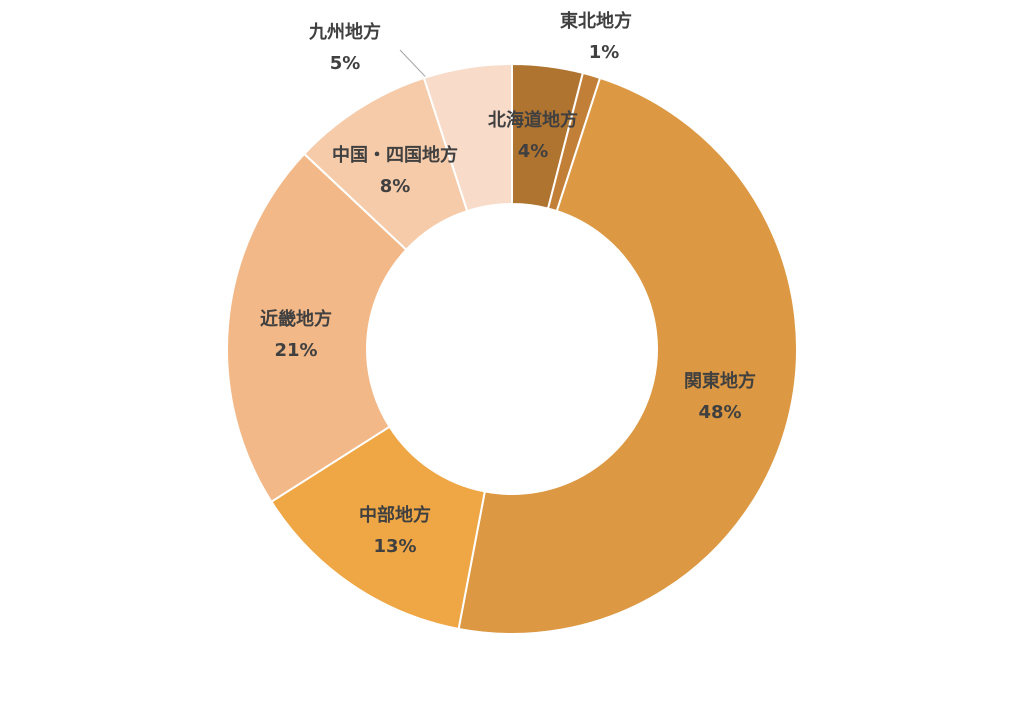  Describe the element at coordinates (395, 186) in the screenshot. I see `value-label: 8%` at that location.